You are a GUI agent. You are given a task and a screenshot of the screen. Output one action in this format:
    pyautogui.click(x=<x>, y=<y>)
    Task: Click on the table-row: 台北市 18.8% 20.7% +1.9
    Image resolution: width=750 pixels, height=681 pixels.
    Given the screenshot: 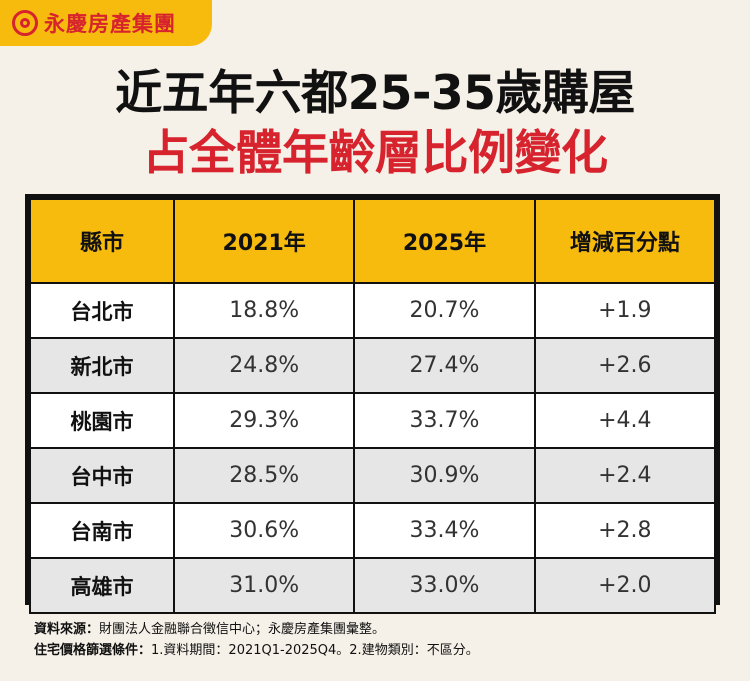 What is the action you would take?
    pyautogui.click(x=373, y=310)
    